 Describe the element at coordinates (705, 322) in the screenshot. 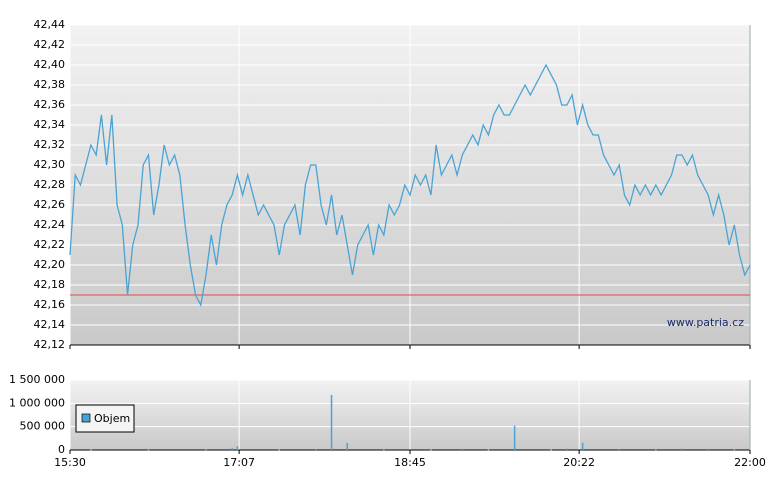

I see `annotation: www.patria.cz` at that location.